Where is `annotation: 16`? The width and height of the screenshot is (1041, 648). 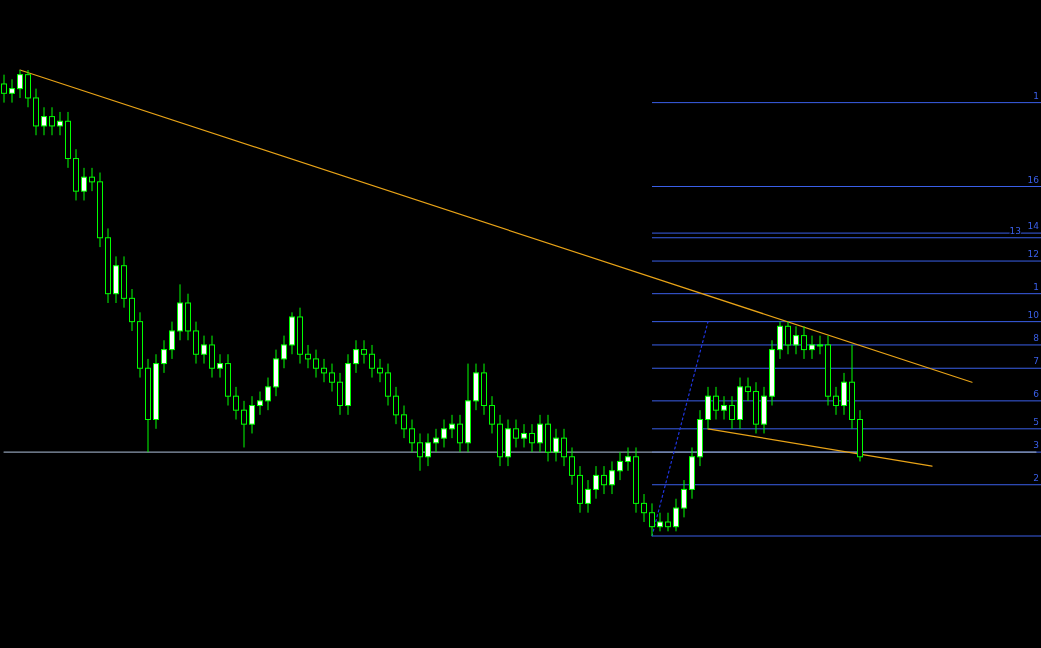
annotation: 16 is located at coordinates (1033, 179).